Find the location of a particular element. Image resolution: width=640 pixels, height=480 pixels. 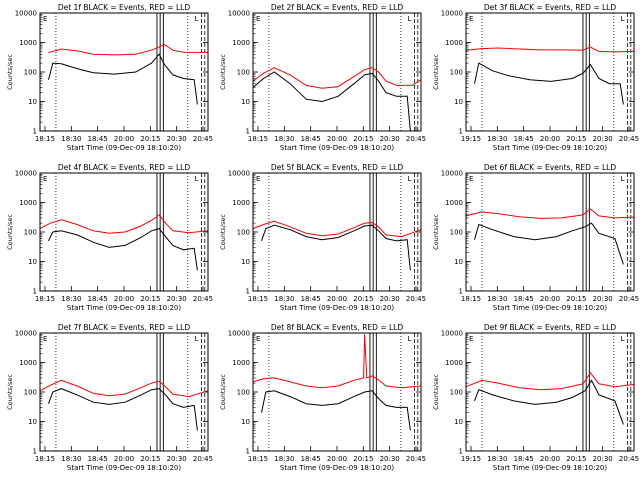

subplot-title: Det 6f BLACK = Events, RED = LLD is located at coordinates (550, 167).